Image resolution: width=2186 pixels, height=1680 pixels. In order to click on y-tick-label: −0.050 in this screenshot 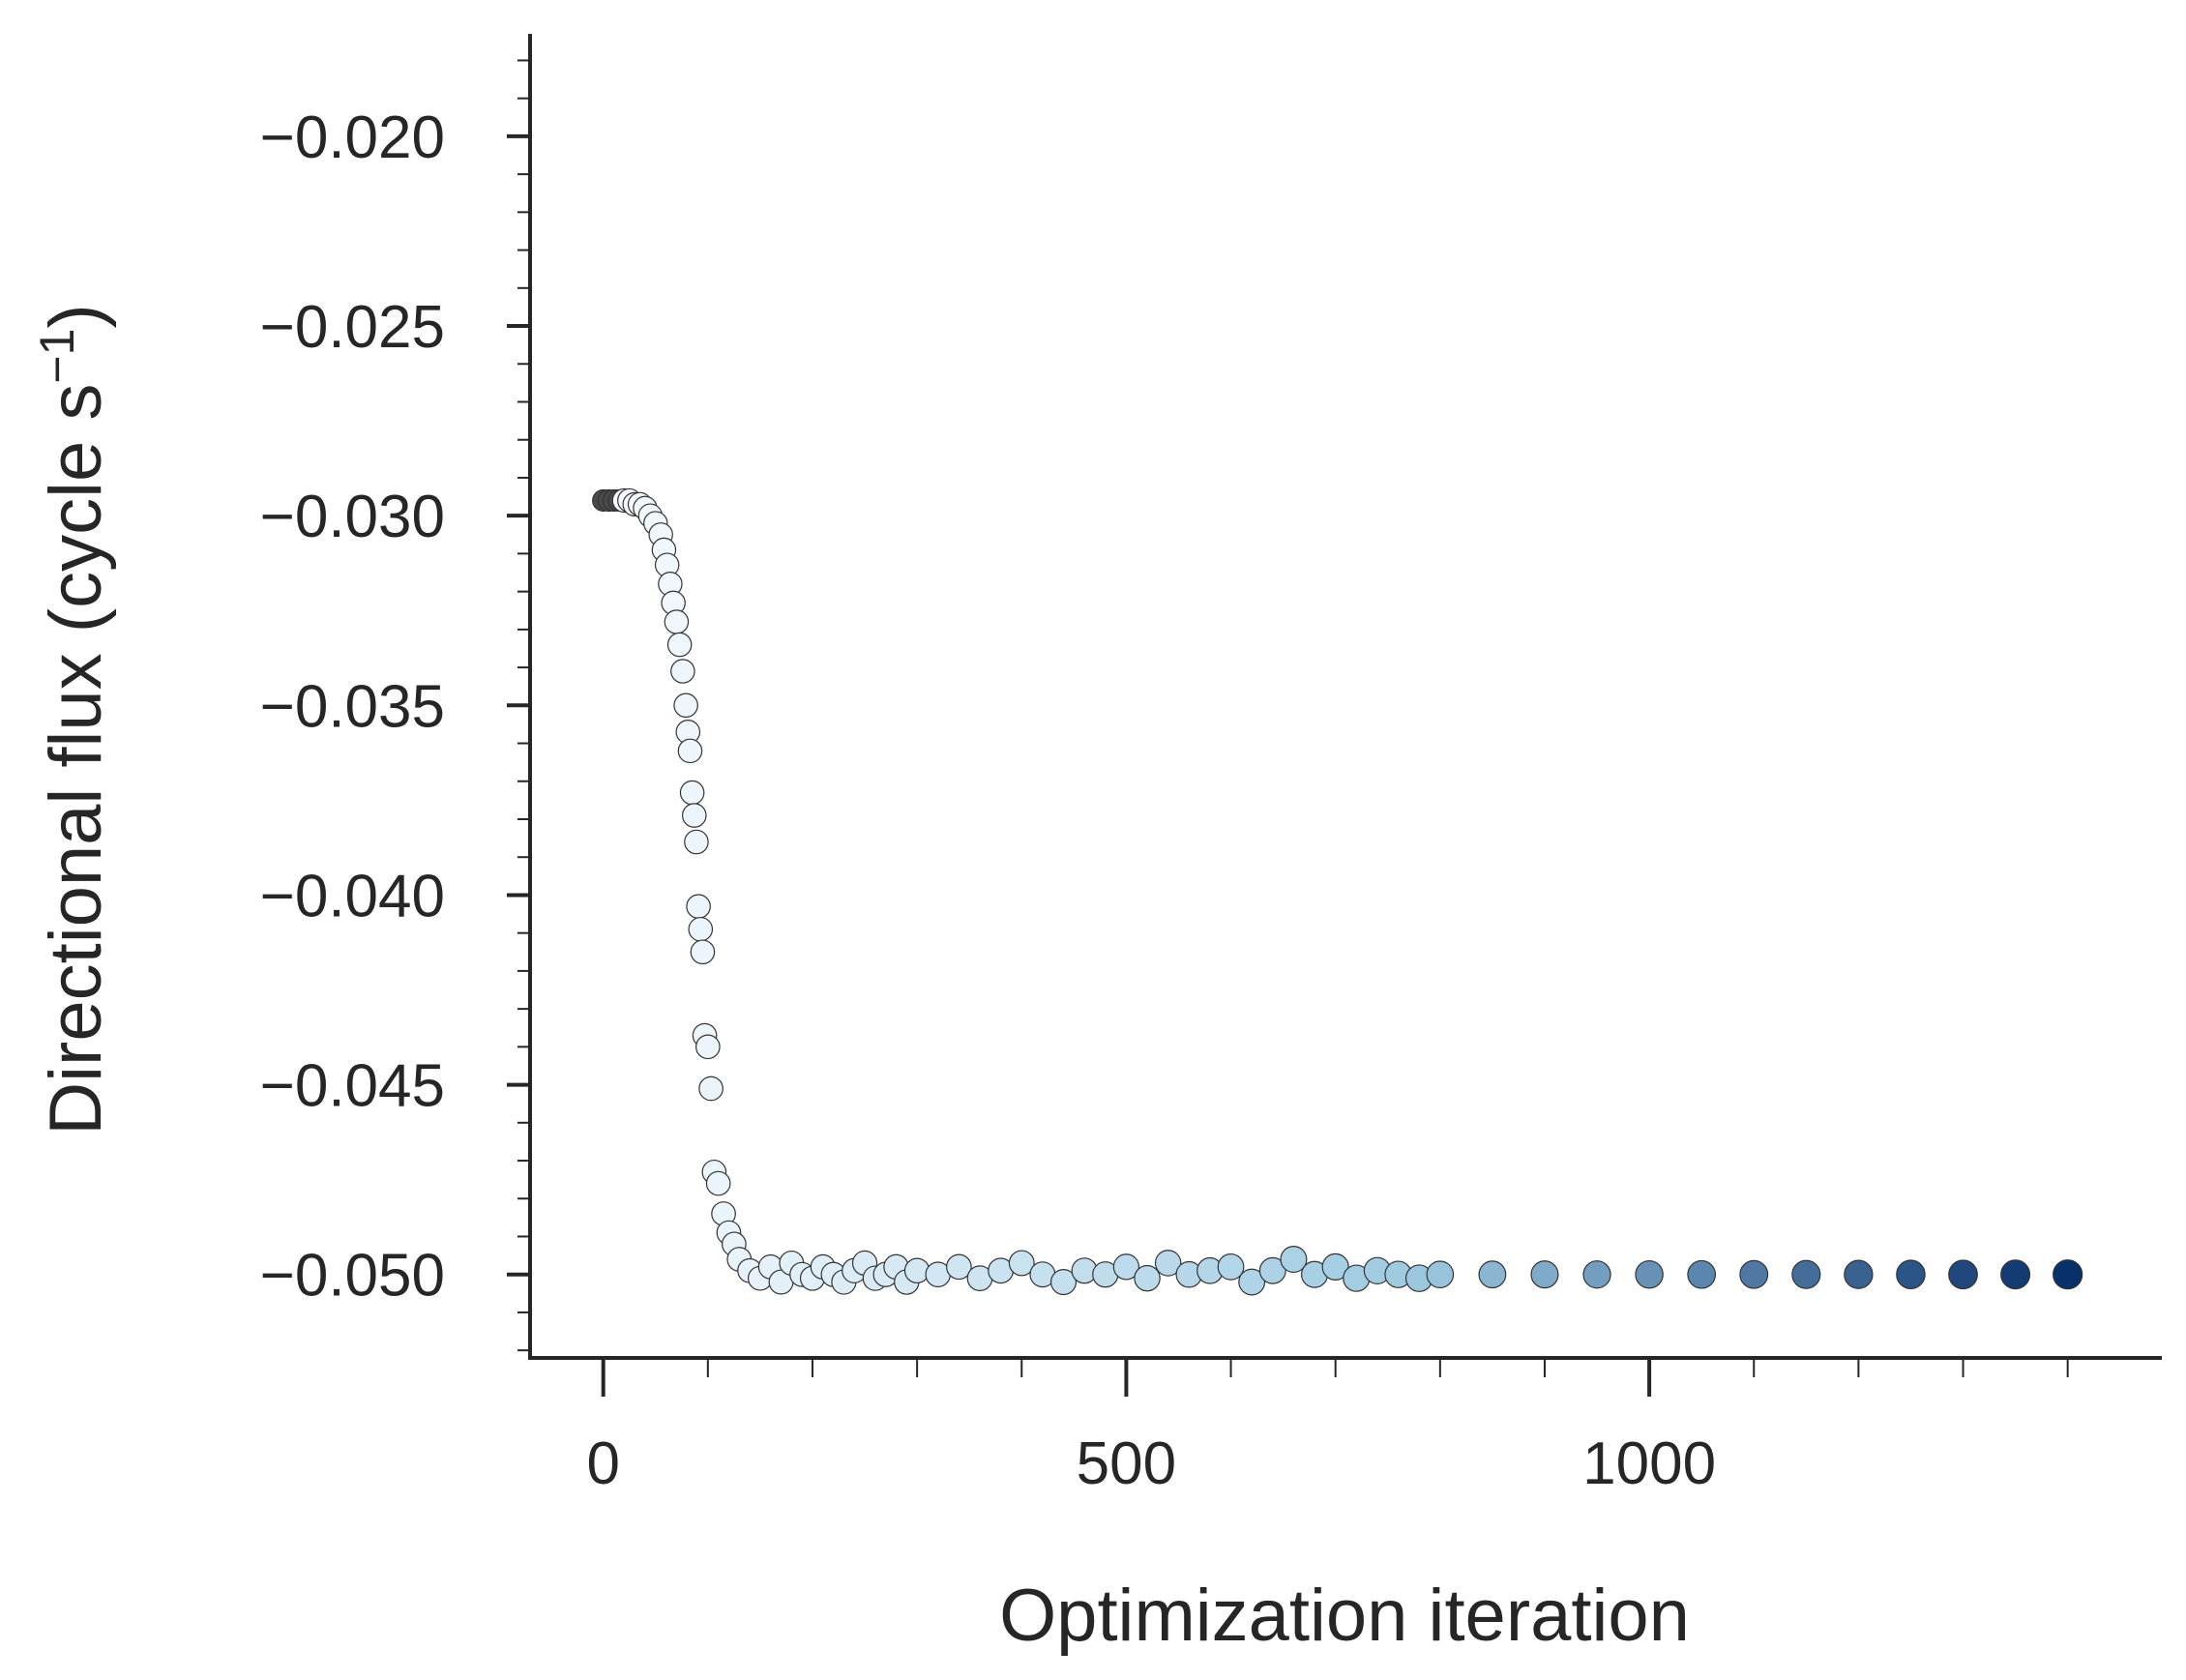, I will do `click(352, 1276)`.